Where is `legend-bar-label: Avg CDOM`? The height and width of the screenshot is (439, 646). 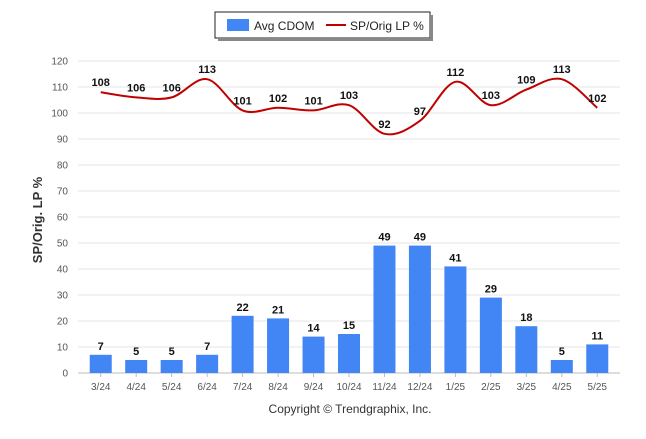
legend-bar-label: Avg CDOM is located at coordinates (284, 26).